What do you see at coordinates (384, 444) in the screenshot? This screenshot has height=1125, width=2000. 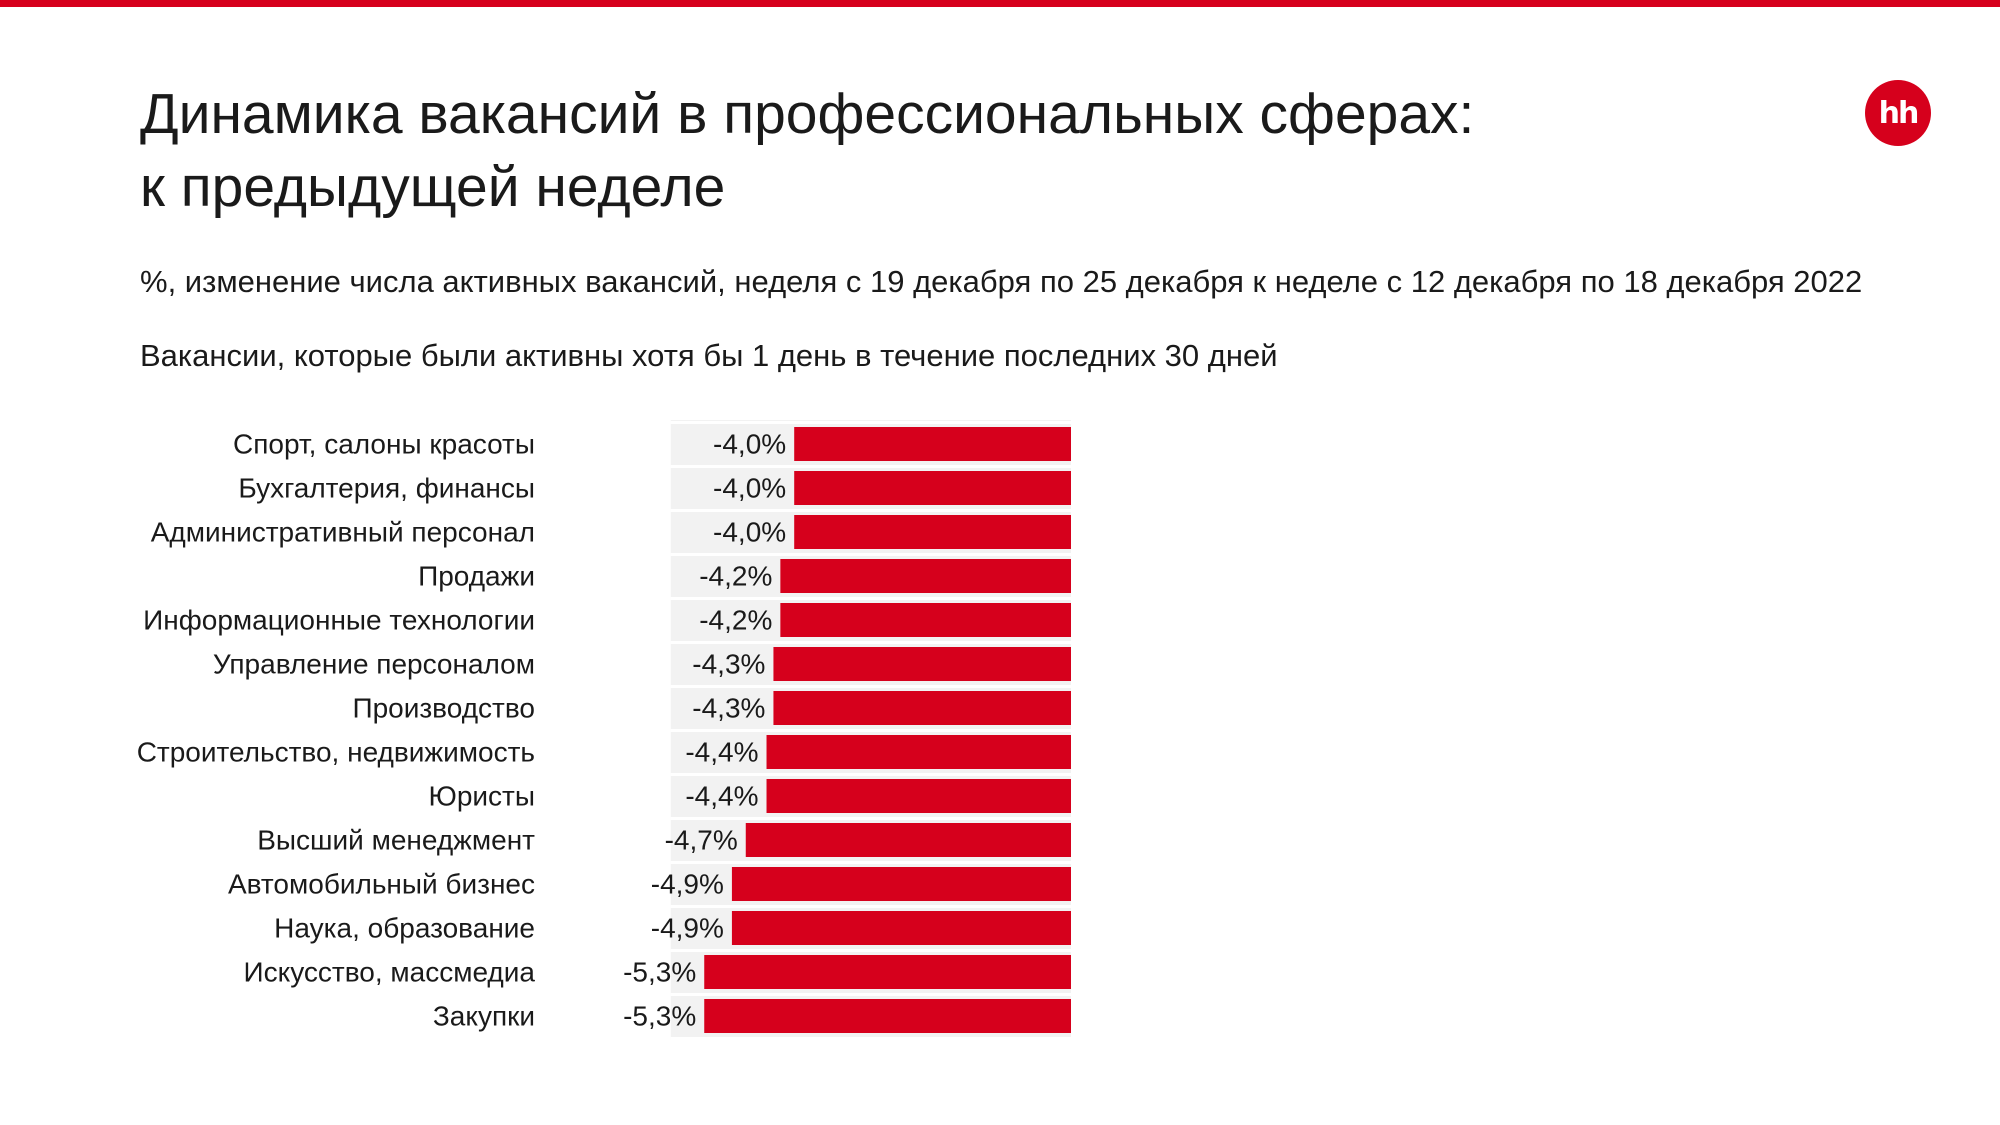 I see `category-label: Спорт, салоны красоты` at bounding box center [384, 444].